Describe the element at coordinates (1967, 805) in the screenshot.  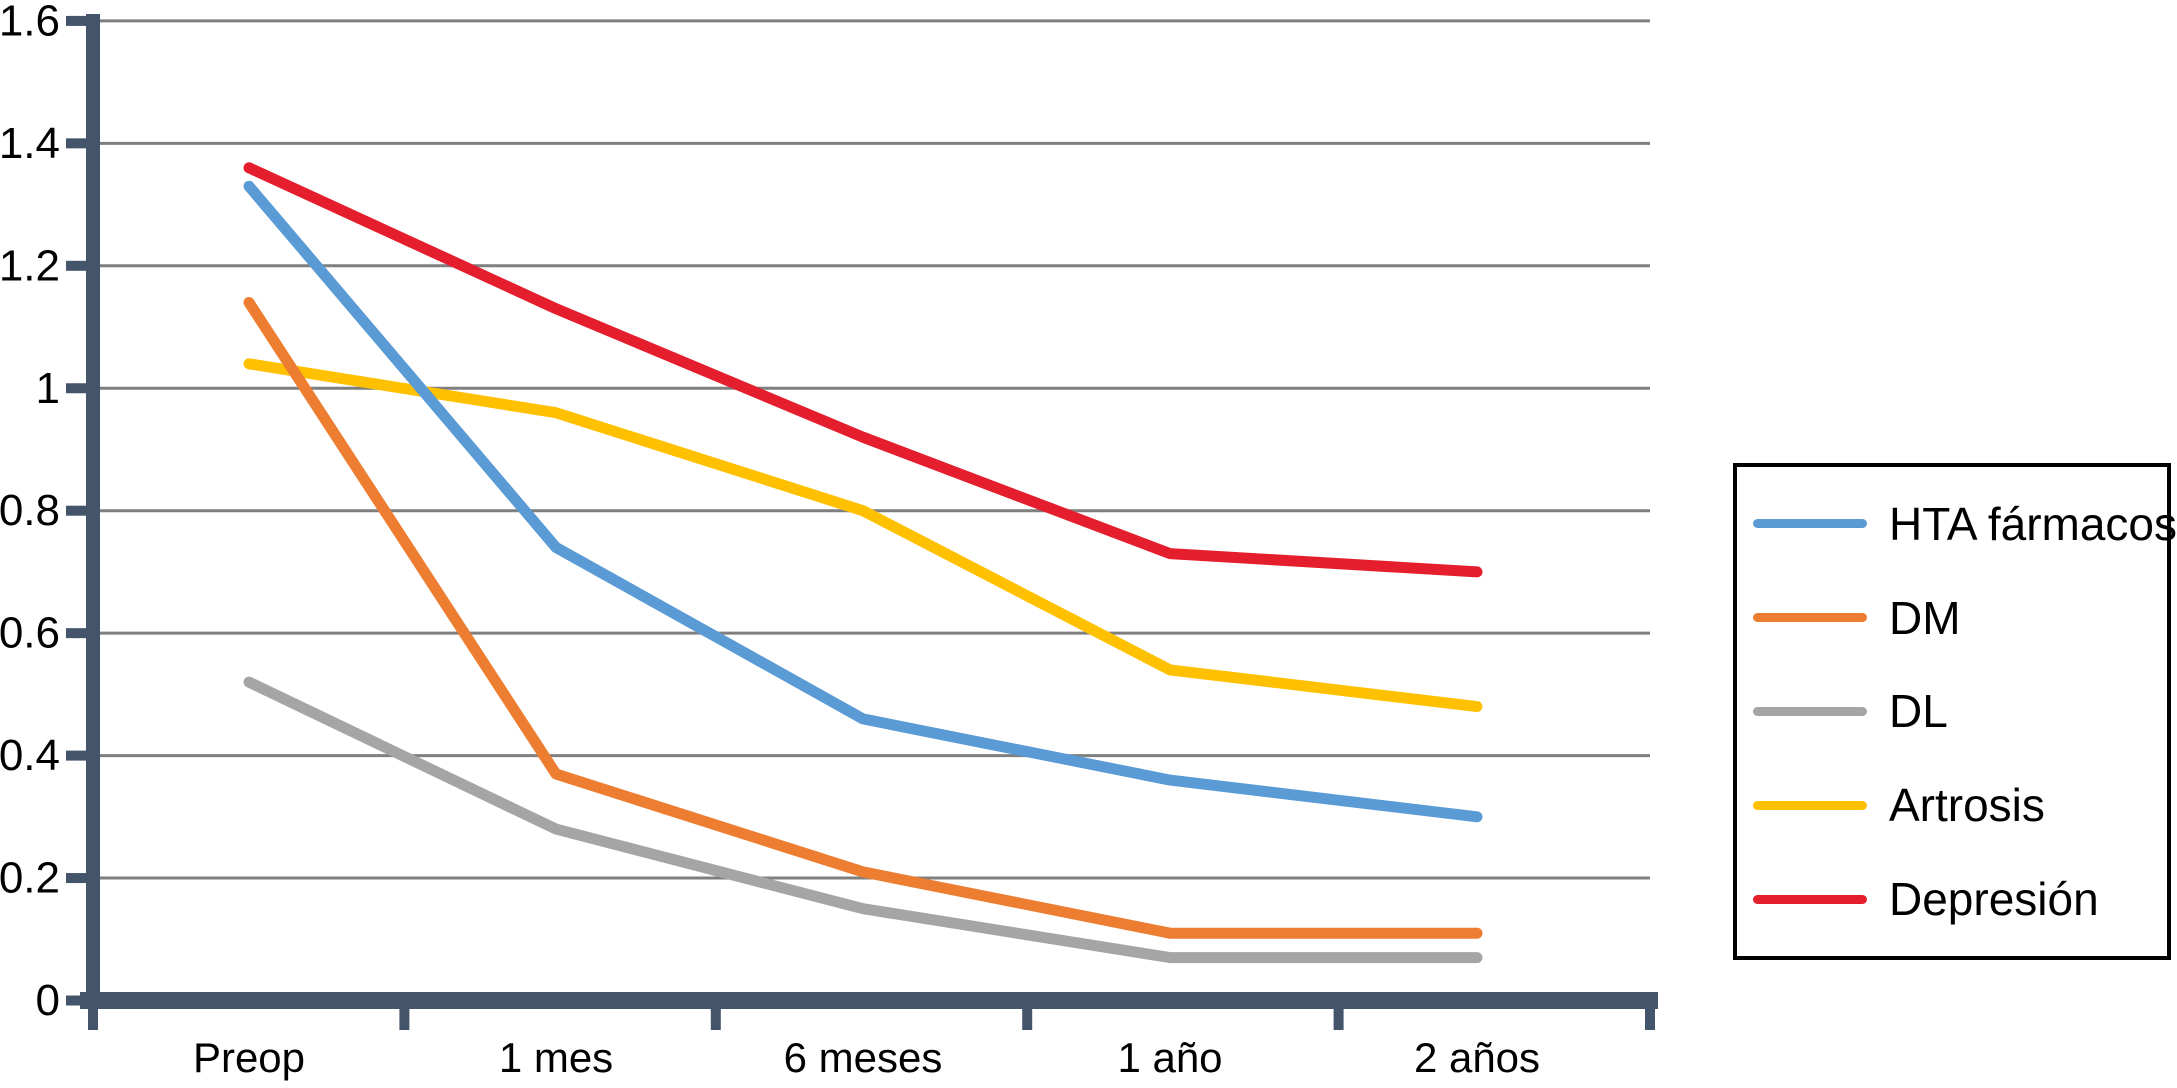
I see `legend-label: Artrosis` at that location.